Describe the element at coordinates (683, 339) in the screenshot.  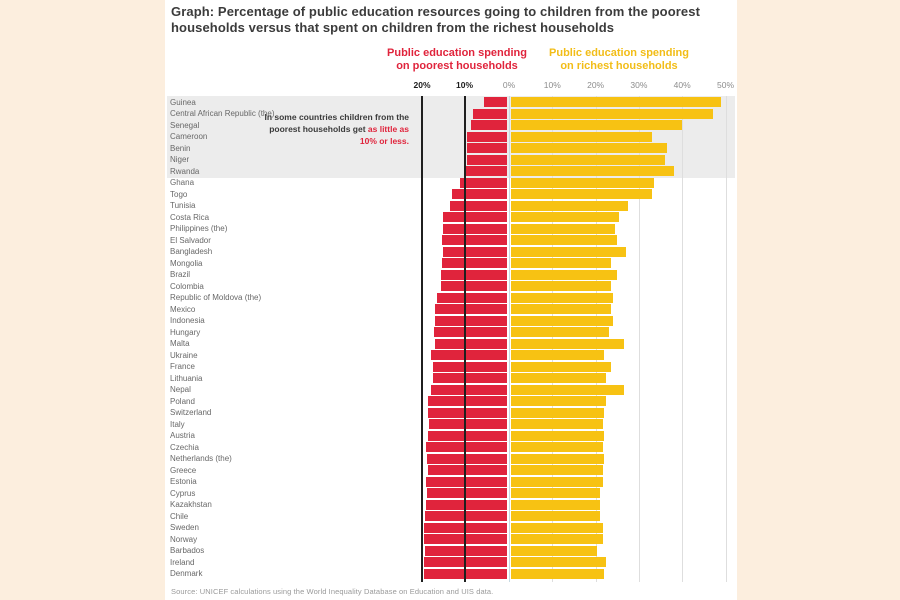
I see `gridline-40%` at that location.